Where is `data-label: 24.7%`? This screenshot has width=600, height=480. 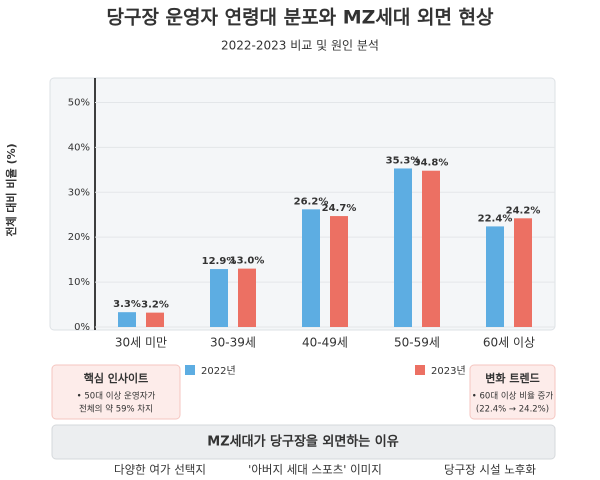 data-label: 24.7% is located at coordinates (339, 208).